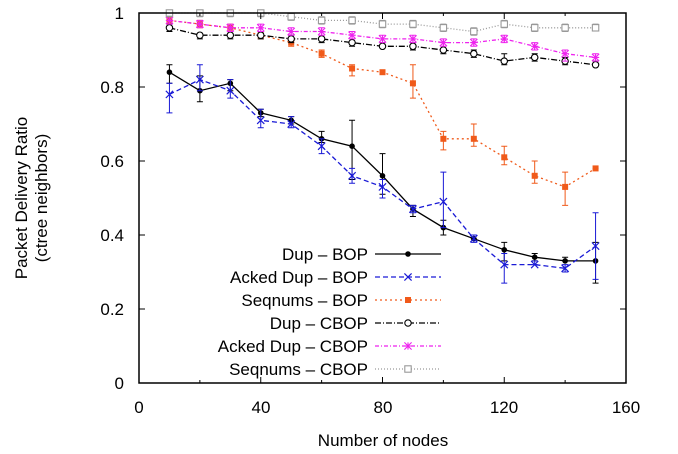  What do you see at coordinates (119, 13) in the screenshot?
I see `y-tick-label: 1` at bounding box center [119, 13].